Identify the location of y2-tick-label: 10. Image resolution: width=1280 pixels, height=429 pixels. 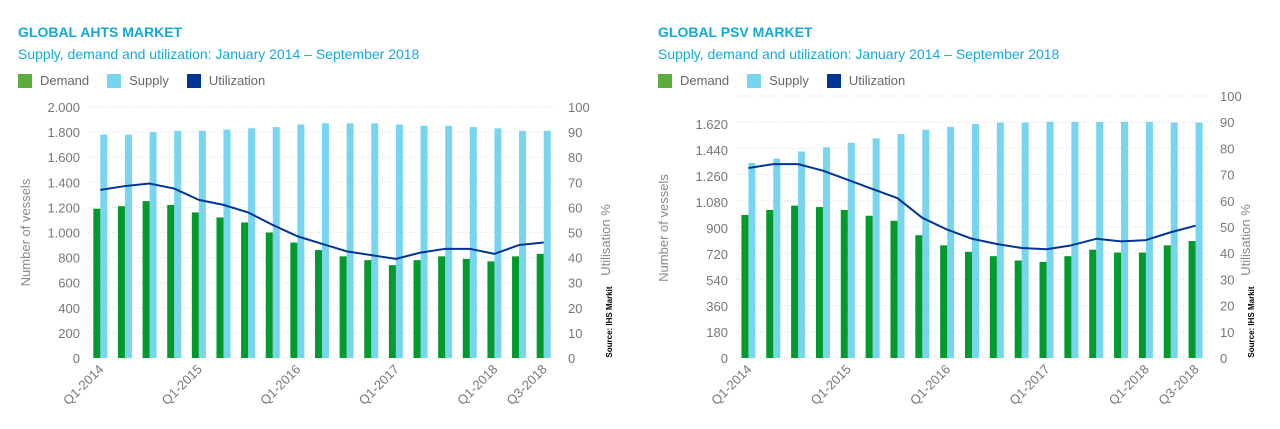
(575, 333).